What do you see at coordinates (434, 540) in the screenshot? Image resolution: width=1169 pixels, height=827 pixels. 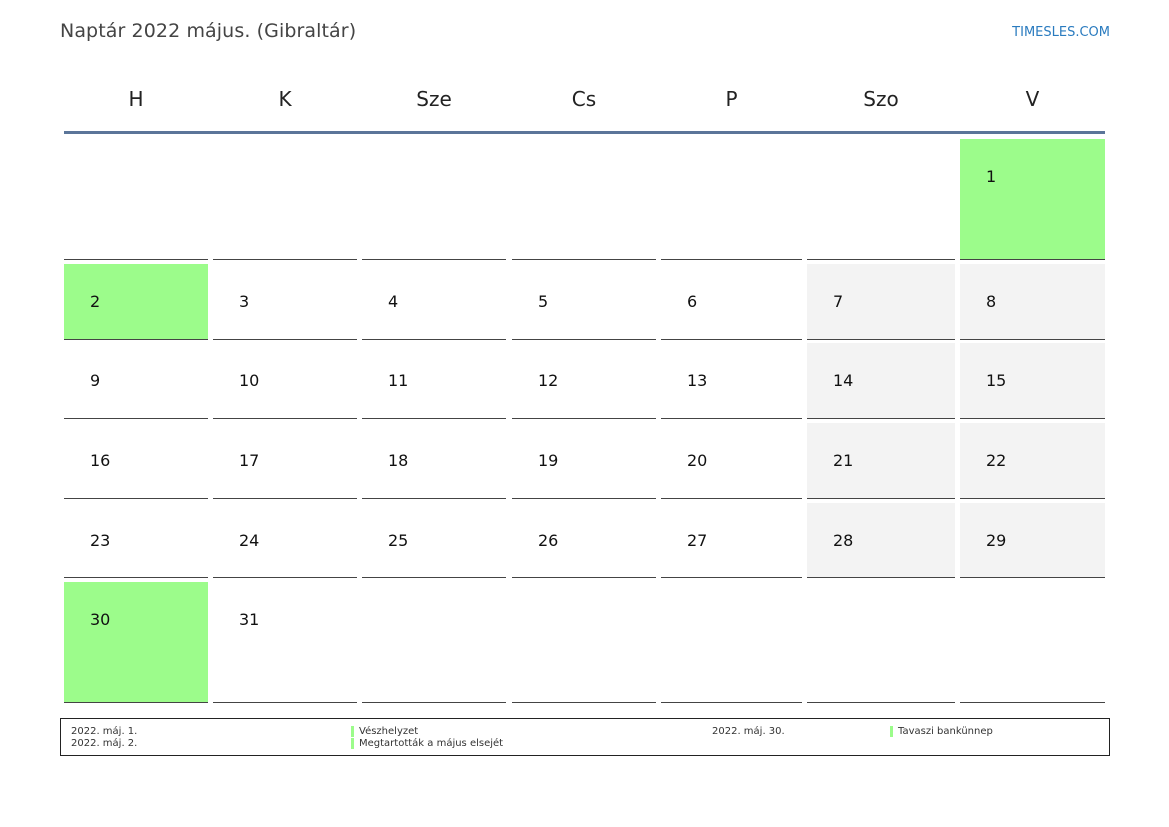 I see `day-cell: 25` at bounding box center [434, 540].